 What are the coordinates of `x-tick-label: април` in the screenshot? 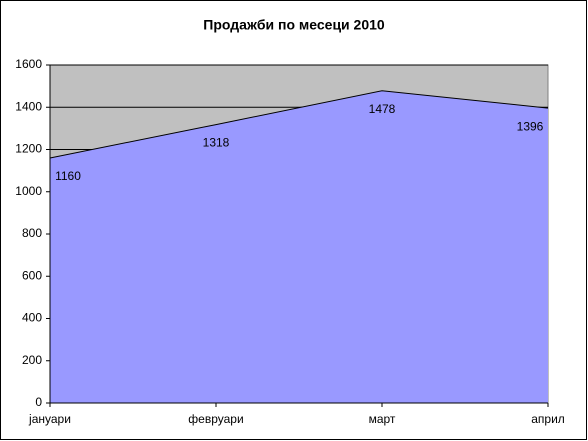 It's located at (548, 419).